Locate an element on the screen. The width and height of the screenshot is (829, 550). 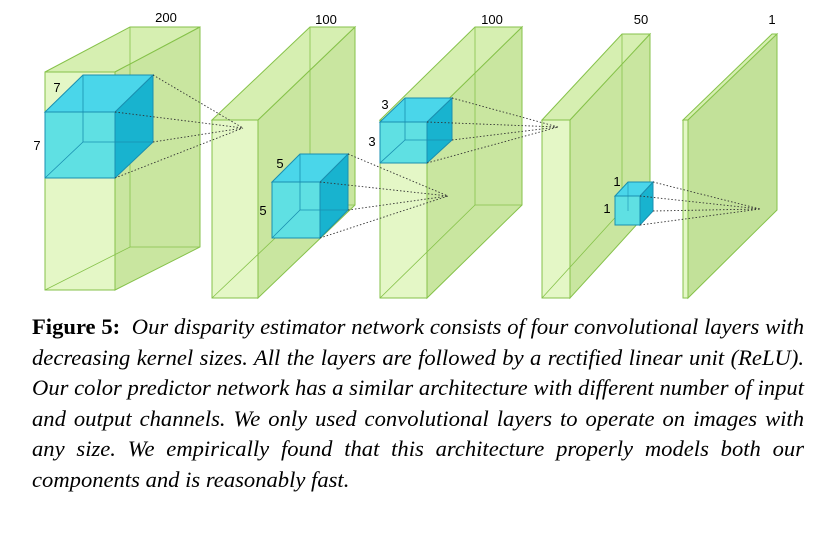
figure-label: Figure 5: is located at coordinates (76, 326).